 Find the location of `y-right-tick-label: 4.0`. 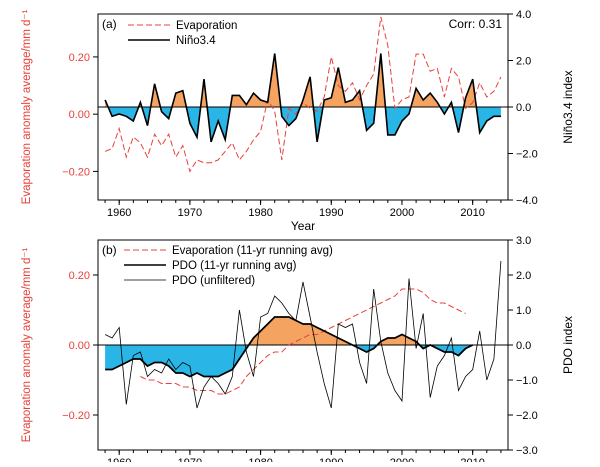

y-right-tick-label: 4.0 is located at coordinates (523, 15).